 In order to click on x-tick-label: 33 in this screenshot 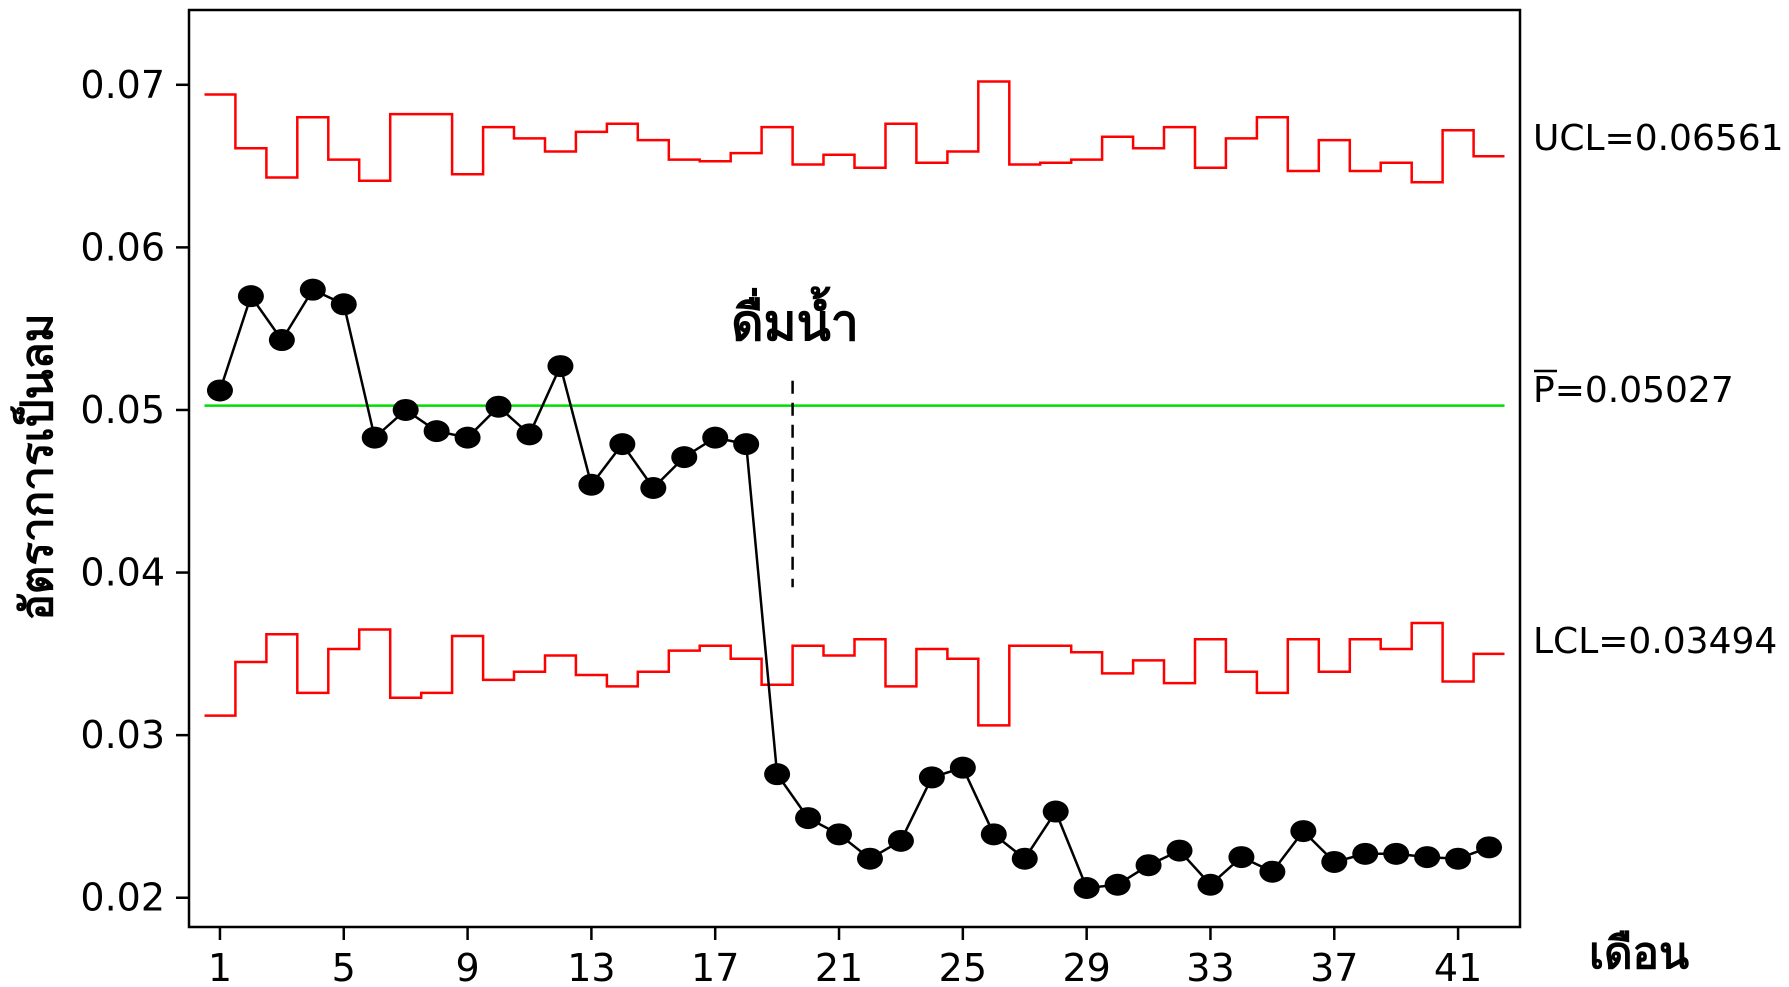, I will do `click(1210, 966)`.